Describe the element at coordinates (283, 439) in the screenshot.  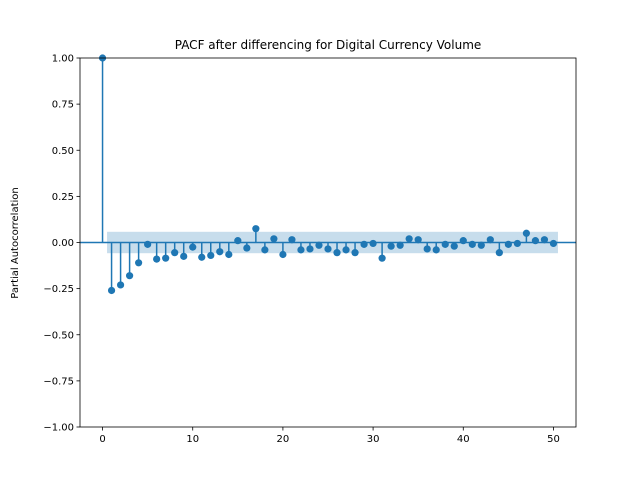
I see `x-tick-label-20: 20` at that location.